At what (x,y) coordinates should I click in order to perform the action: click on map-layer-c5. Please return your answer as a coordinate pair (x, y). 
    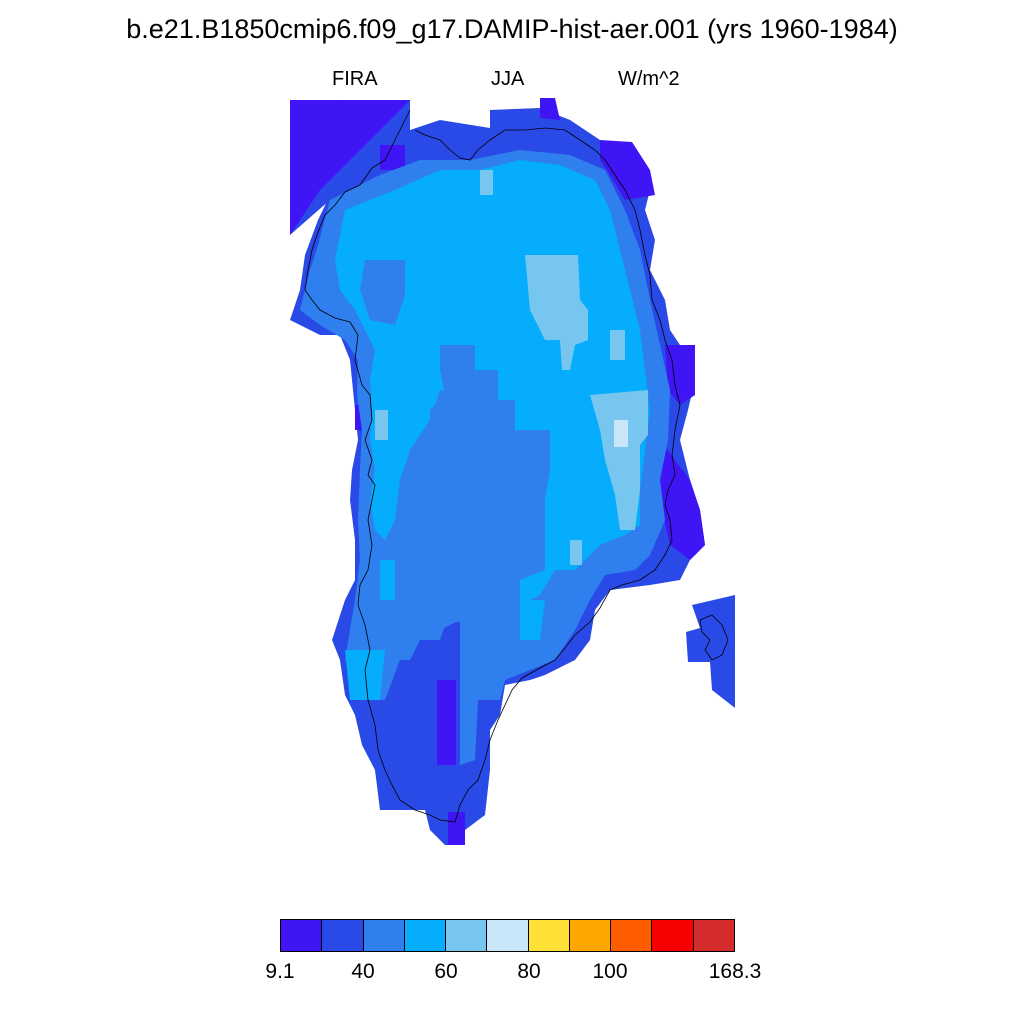
    Looking at the image, I should click on (511, 367).